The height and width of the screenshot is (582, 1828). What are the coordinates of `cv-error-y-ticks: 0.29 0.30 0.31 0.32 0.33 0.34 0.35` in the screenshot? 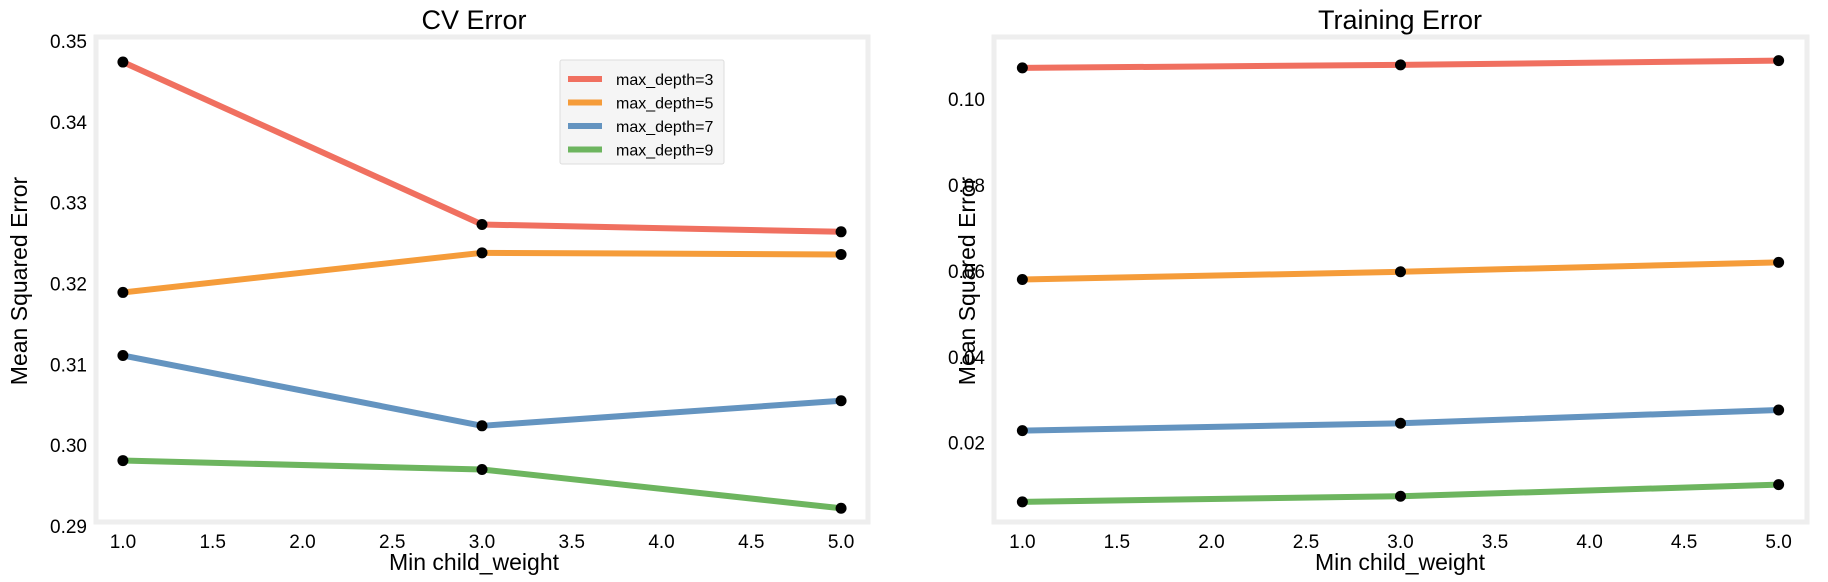 It's located at (68, 285).